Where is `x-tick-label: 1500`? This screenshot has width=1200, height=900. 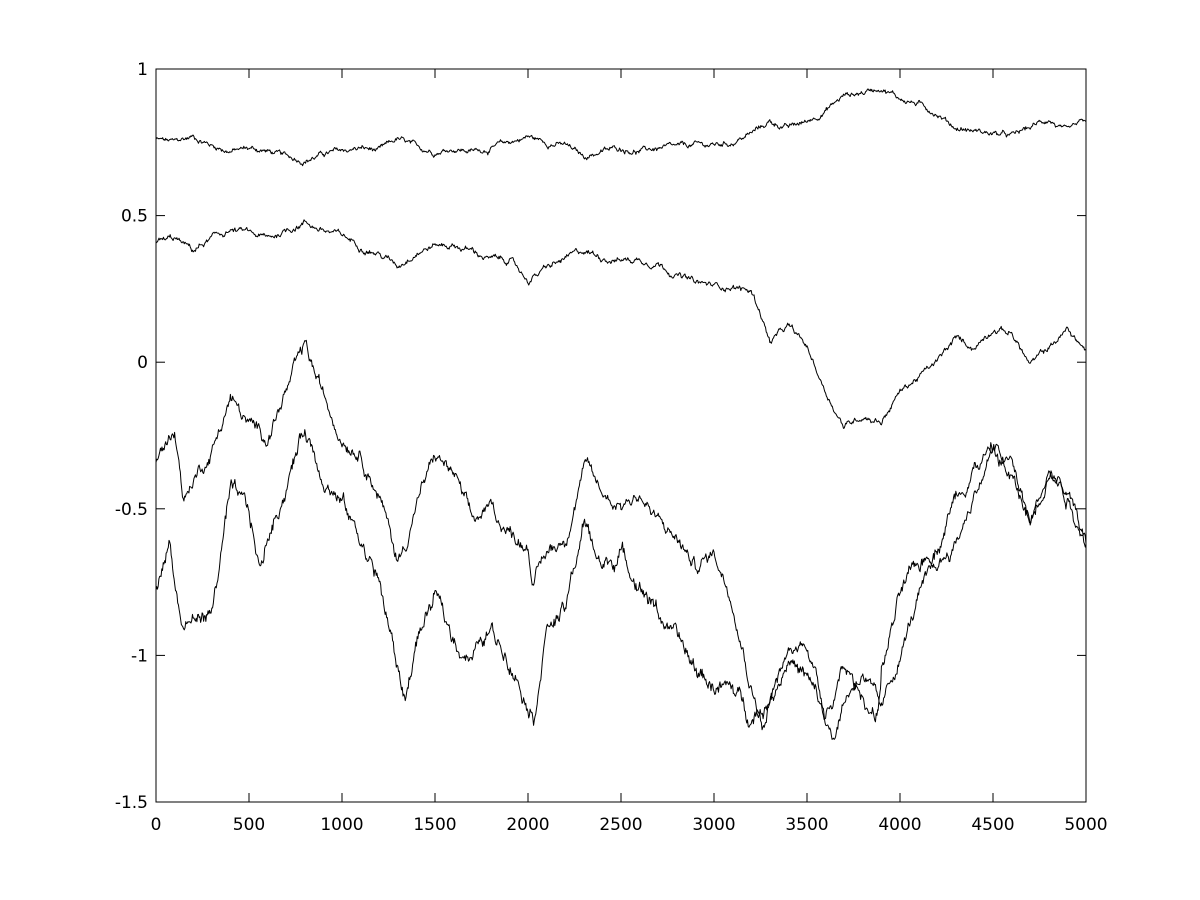 x-tick-label: 1500 is located at coordinates (434, 825).